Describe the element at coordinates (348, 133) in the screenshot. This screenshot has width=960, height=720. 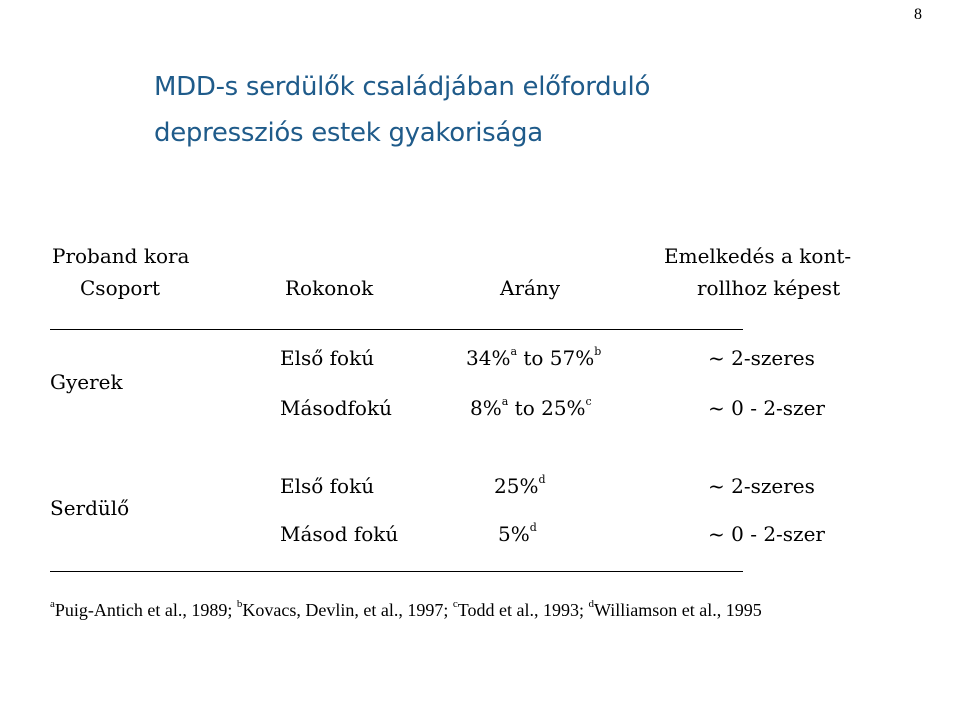
I see `title-line-2: depressziós estek gyakorisága` at that location.